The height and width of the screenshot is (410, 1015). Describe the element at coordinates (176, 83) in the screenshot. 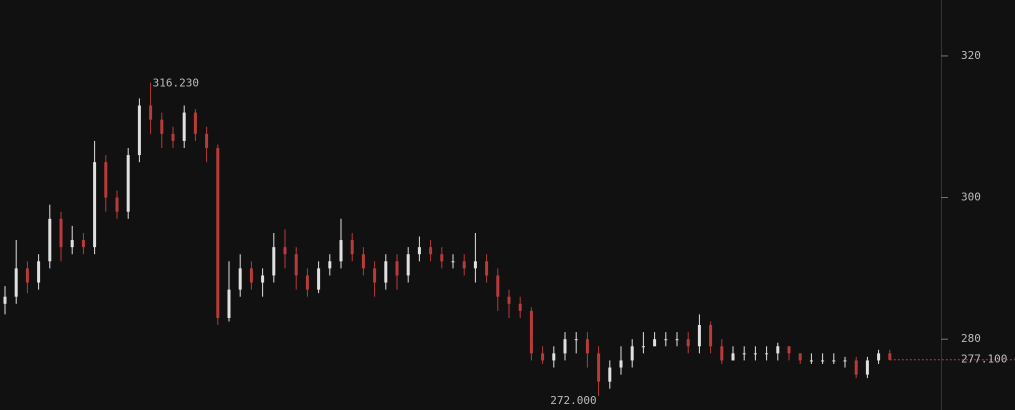

I see `extreme-label: 316.230` at that location.